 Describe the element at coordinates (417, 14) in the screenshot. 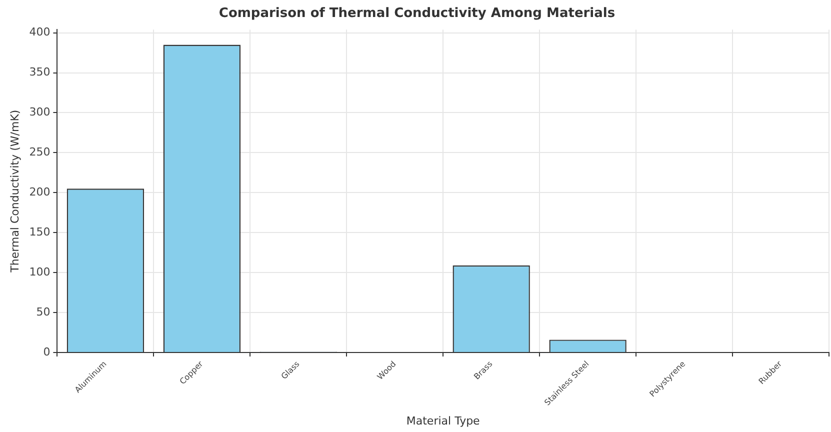

I see `chart-title: Comparison of Thermal Conductivity Among Materials` at that location.